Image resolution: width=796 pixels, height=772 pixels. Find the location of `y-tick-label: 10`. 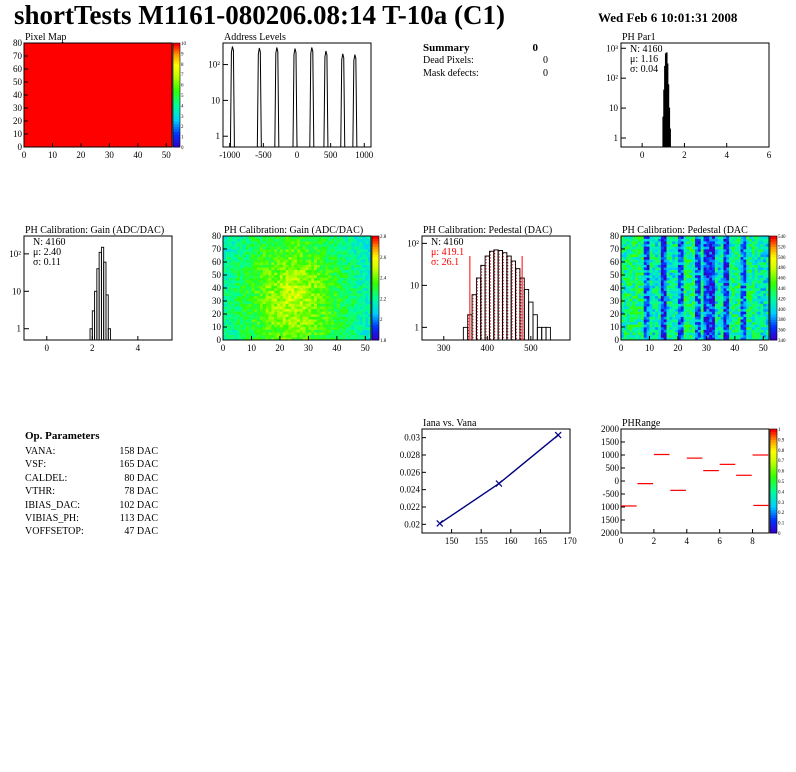

y-tick-label: 10 is located at coordinates (615, 327).